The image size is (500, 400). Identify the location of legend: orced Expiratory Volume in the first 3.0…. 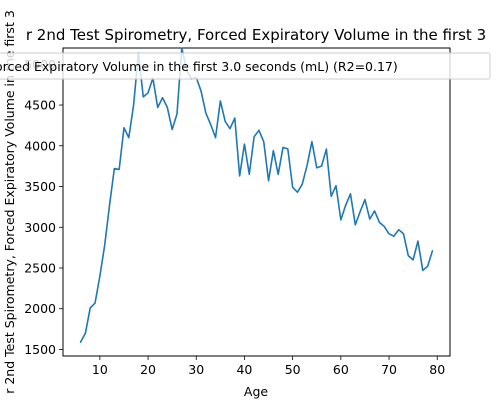
(245, 66).